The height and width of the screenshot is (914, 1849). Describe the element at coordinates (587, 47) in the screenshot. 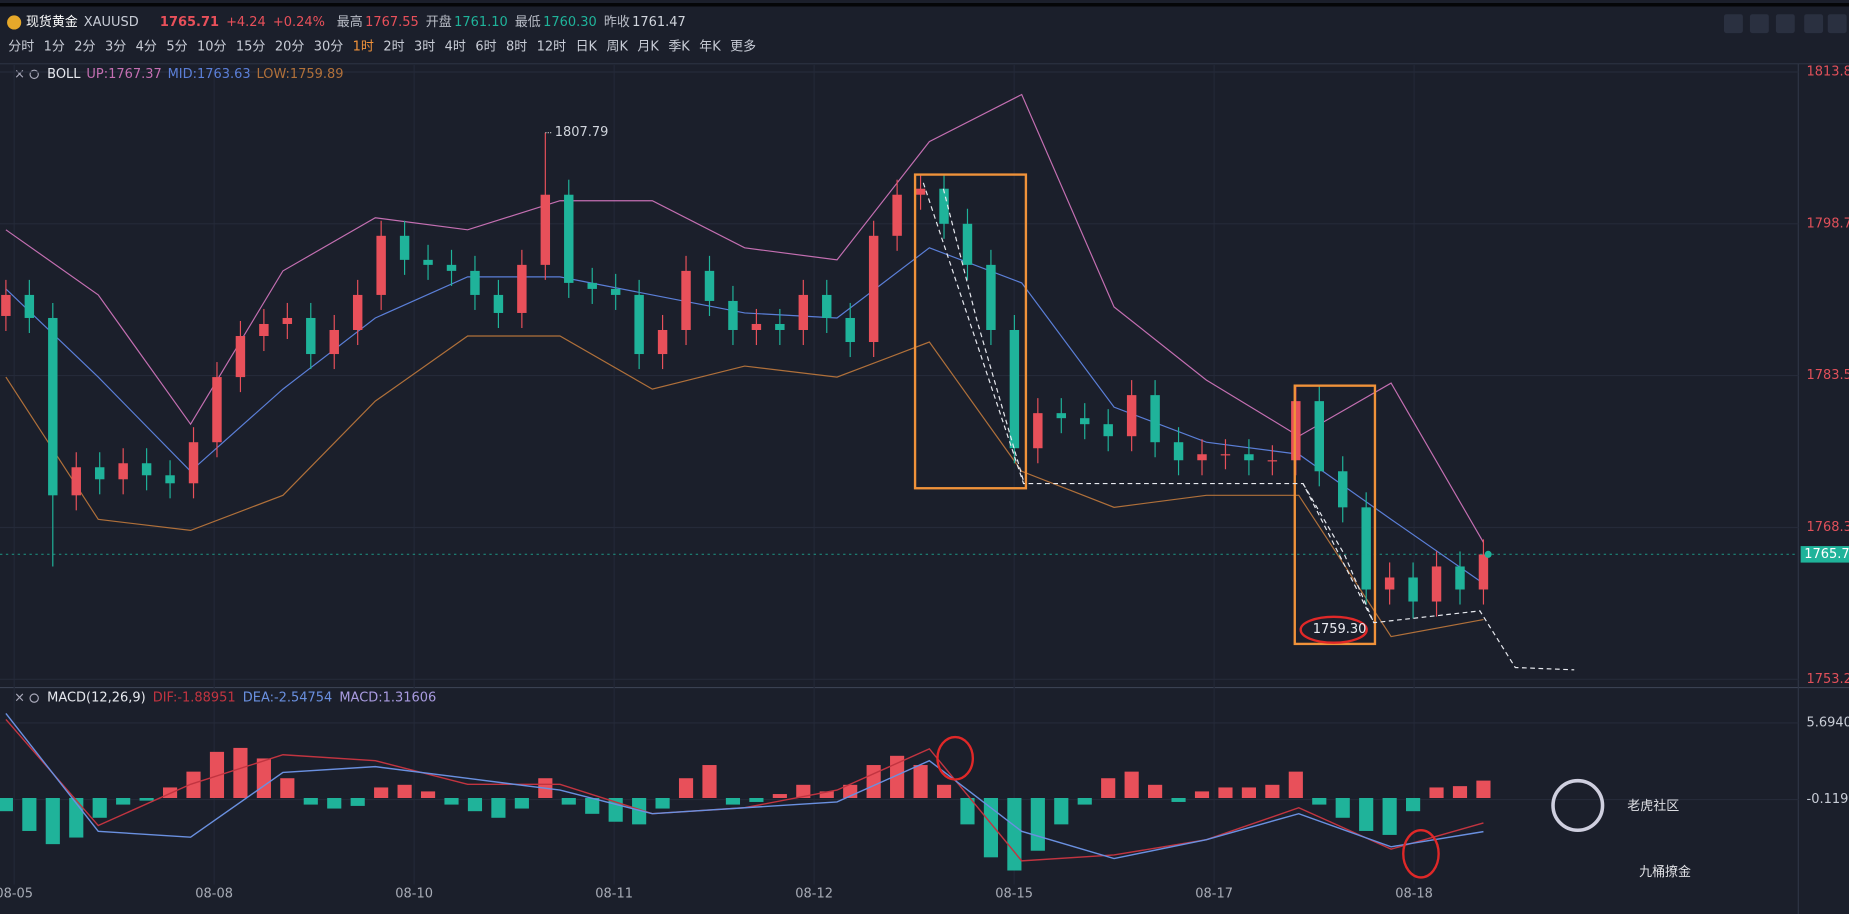

I see `period-button: 日K` at that location.